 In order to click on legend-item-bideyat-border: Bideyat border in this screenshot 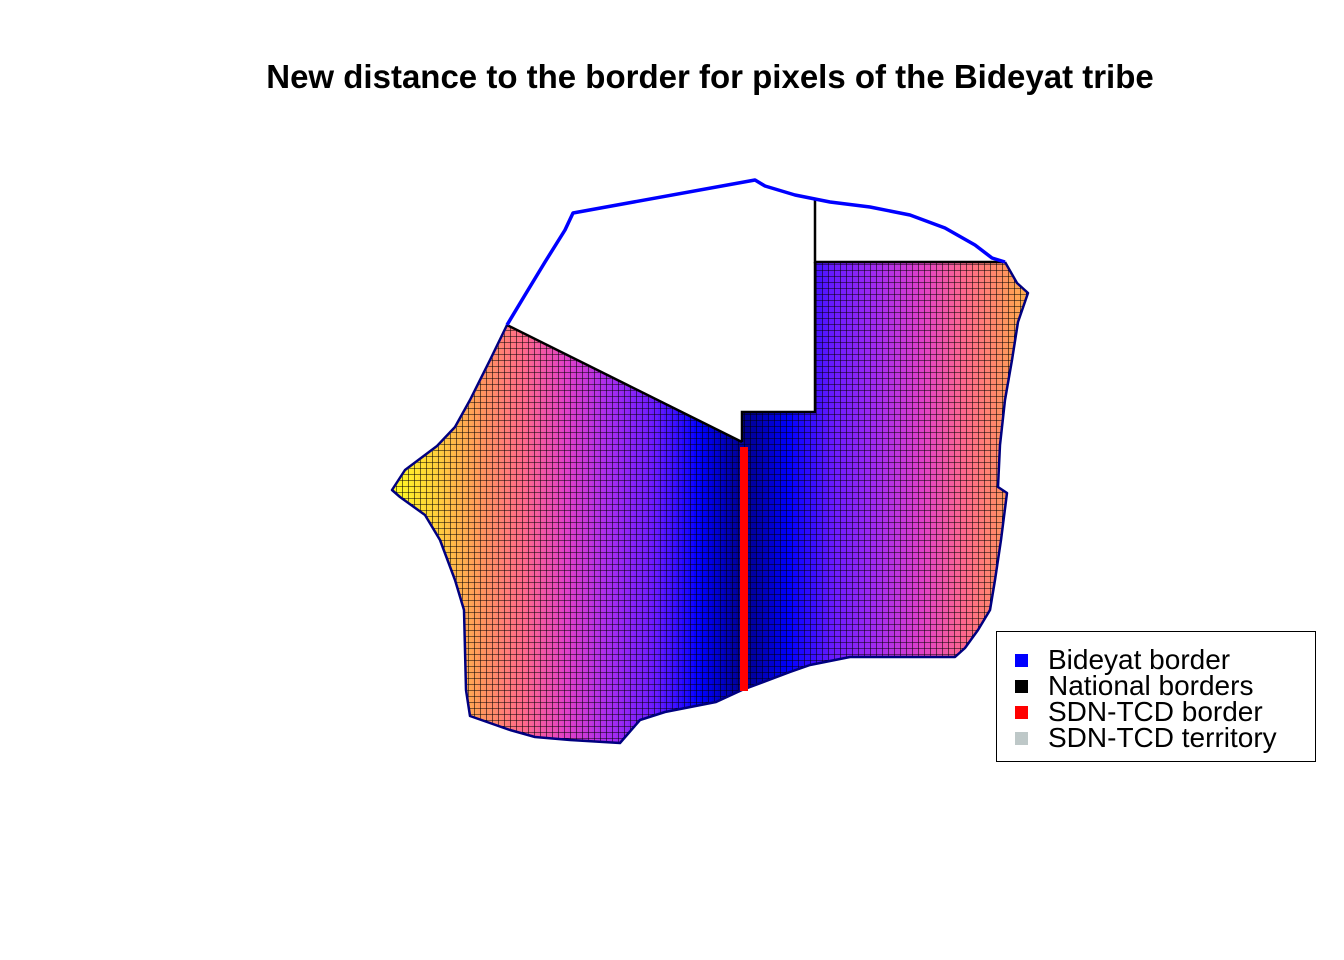, I will do `click(1123, 659)`.